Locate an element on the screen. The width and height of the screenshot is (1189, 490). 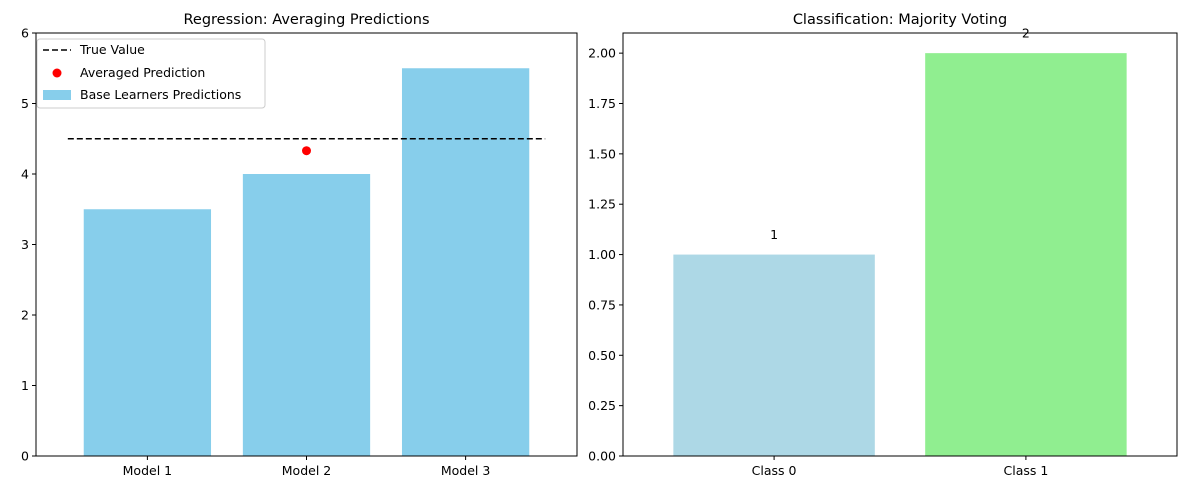
base-learners-legend-symbol is located at coordinates (57, 95).